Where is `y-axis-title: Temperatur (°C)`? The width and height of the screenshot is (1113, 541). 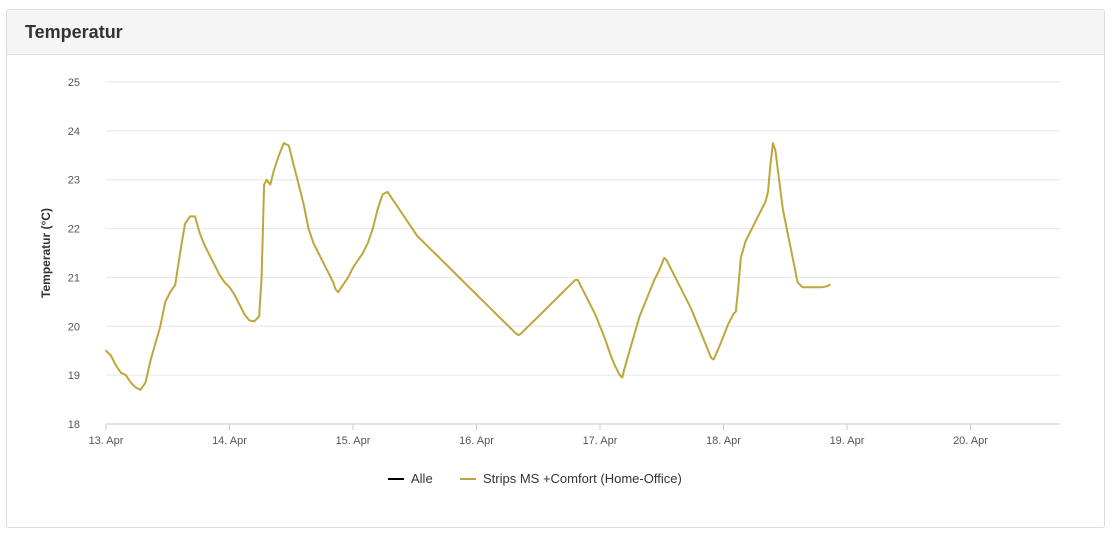 y-axis-title: Temperatur (°C) is located at coordinates (46, 253).